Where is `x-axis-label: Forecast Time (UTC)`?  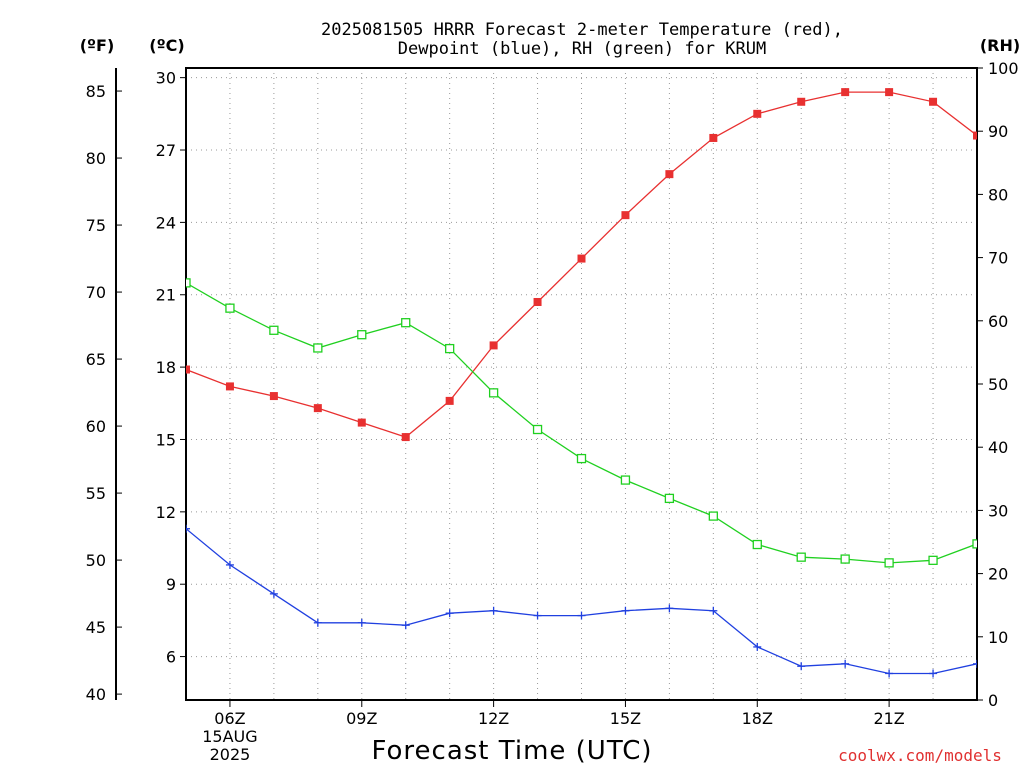
x-axis-label: Forecast Time (UTC) is located at coordinates (511, 751).